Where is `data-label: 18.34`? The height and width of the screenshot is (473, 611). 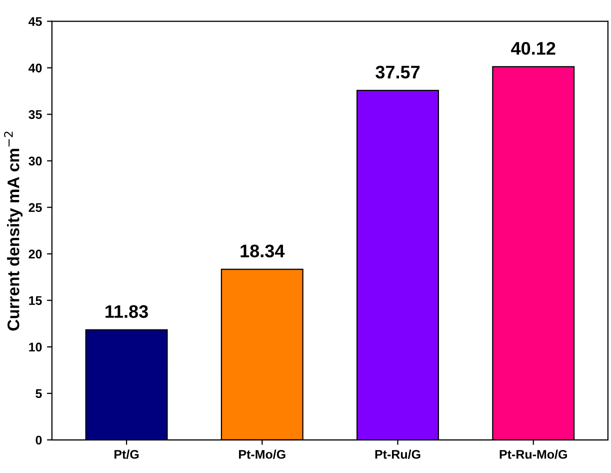
data-label: 18.34 is located at coordinates (262, 251).